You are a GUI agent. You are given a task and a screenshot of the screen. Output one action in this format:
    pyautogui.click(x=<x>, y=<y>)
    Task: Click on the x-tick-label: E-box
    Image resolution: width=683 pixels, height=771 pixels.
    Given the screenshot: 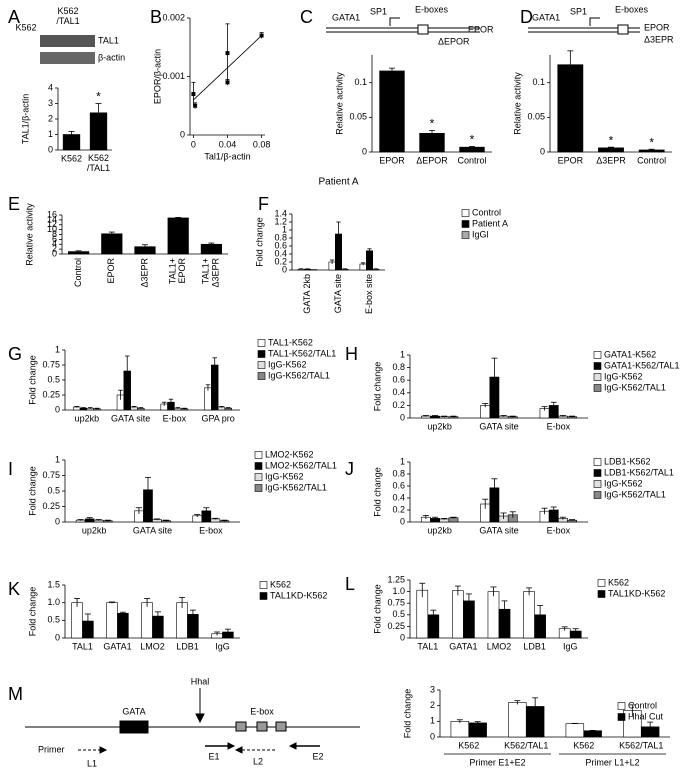 What is the action you would take?
    pyautogui.click(x=559, y=426)
    